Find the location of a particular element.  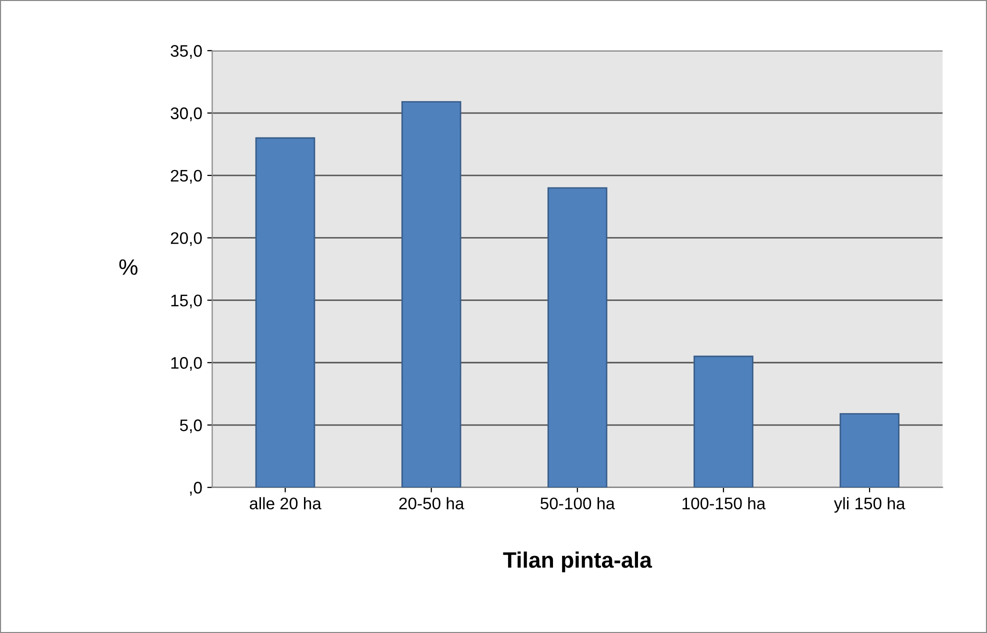

y-tick-label: 35,0 is located at coordinates (186, 52).